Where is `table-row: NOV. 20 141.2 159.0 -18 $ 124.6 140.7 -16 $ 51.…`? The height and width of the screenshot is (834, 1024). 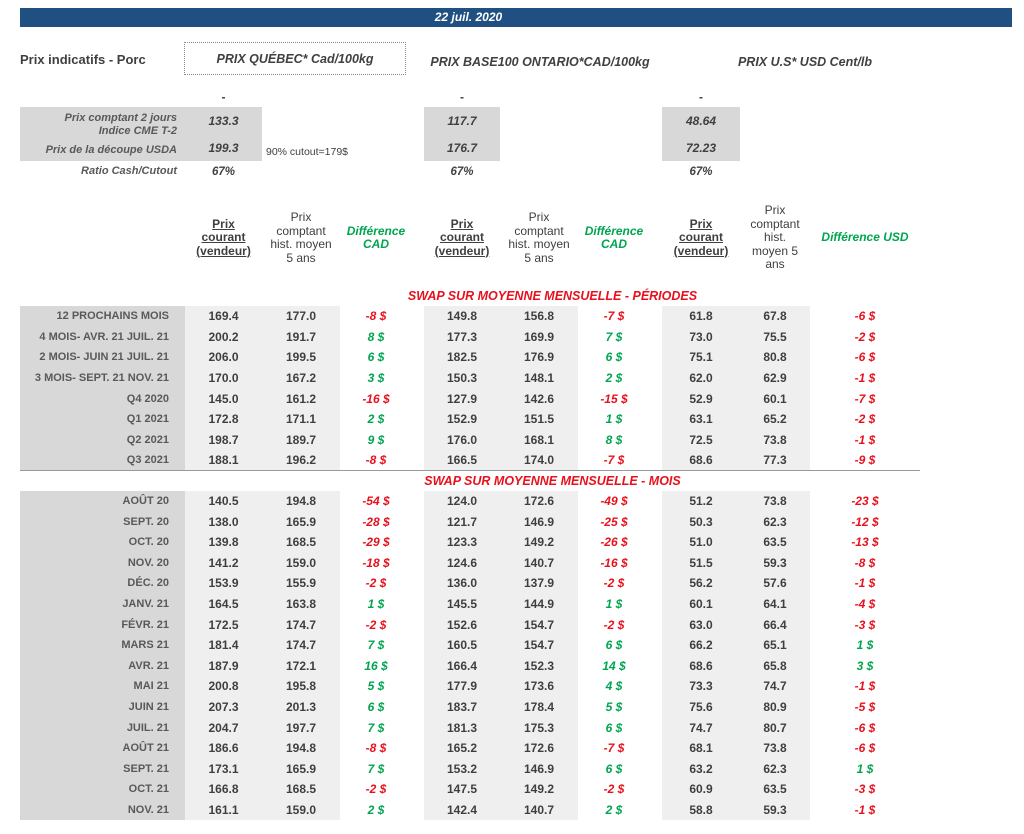 table-row: NOV. 20 141.2 159.0 -18 $ 124.6 140.7 -16 $ 51.… is located at coordinates (470, 563).